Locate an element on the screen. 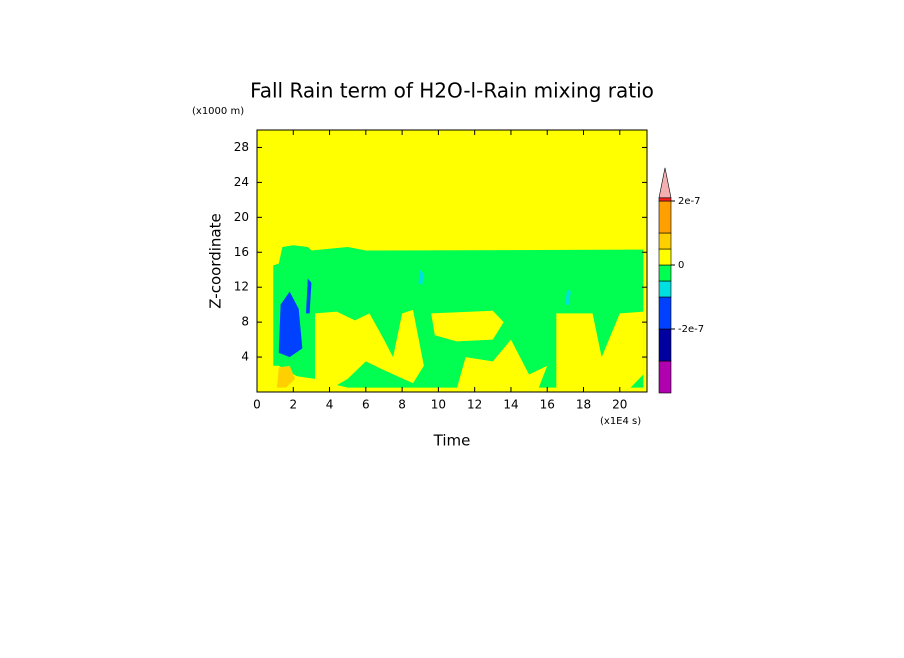 The image size is (904, 658). colorbar-extension is located at coordinates (665, 183).